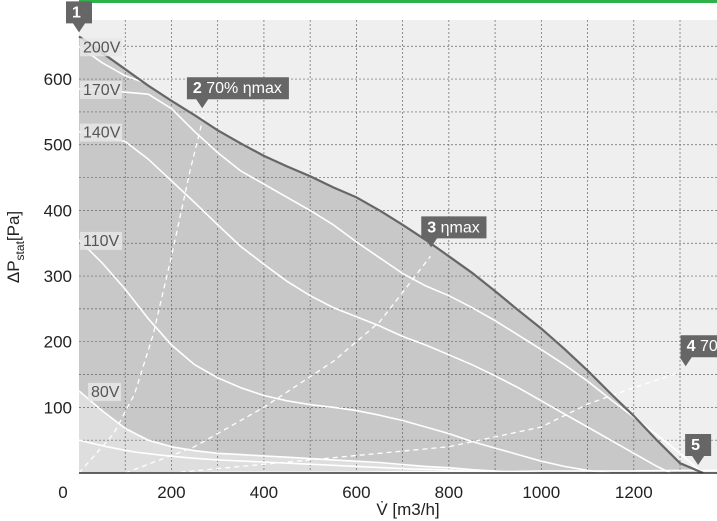 This screenshot has width=717, height=521. What do you see at coordinates (15, 247) in the screenshot?
I see `y-axis-title: ΔPstat[Pa]` at bounding box center [15, 247].